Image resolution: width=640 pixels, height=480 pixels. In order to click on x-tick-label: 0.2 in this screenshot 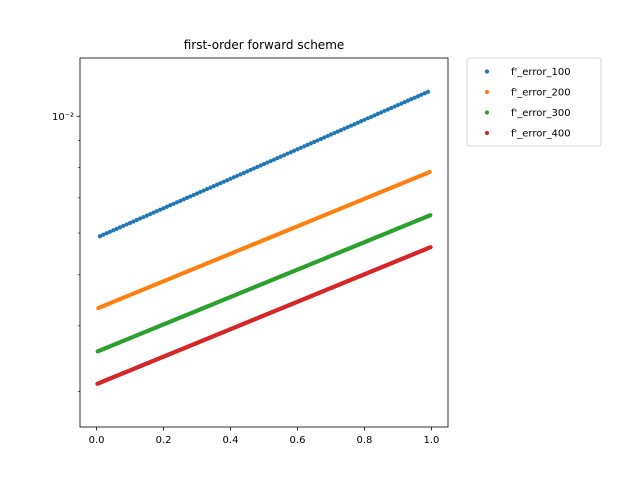, I will do `click(164, 440)`.